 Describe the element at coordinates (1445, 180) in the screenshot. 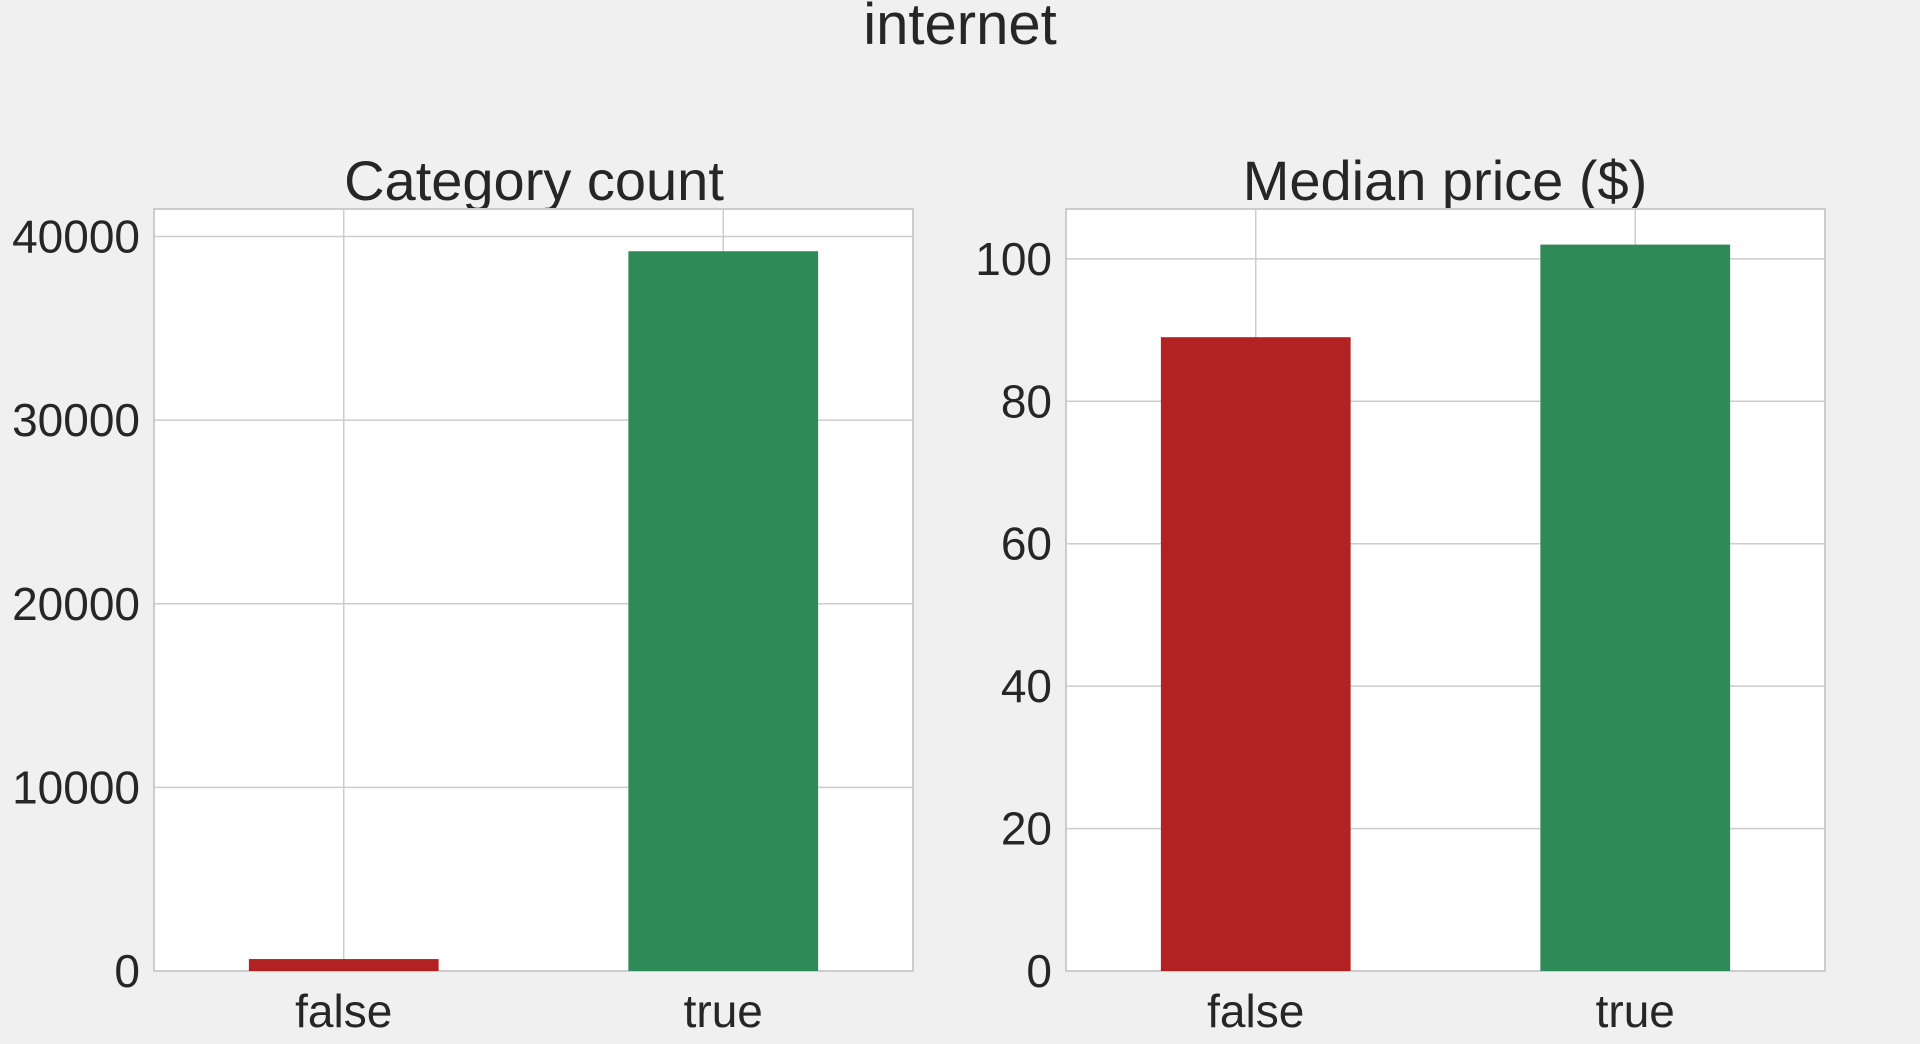

I see `chart-title: Median price ($)` at that location.